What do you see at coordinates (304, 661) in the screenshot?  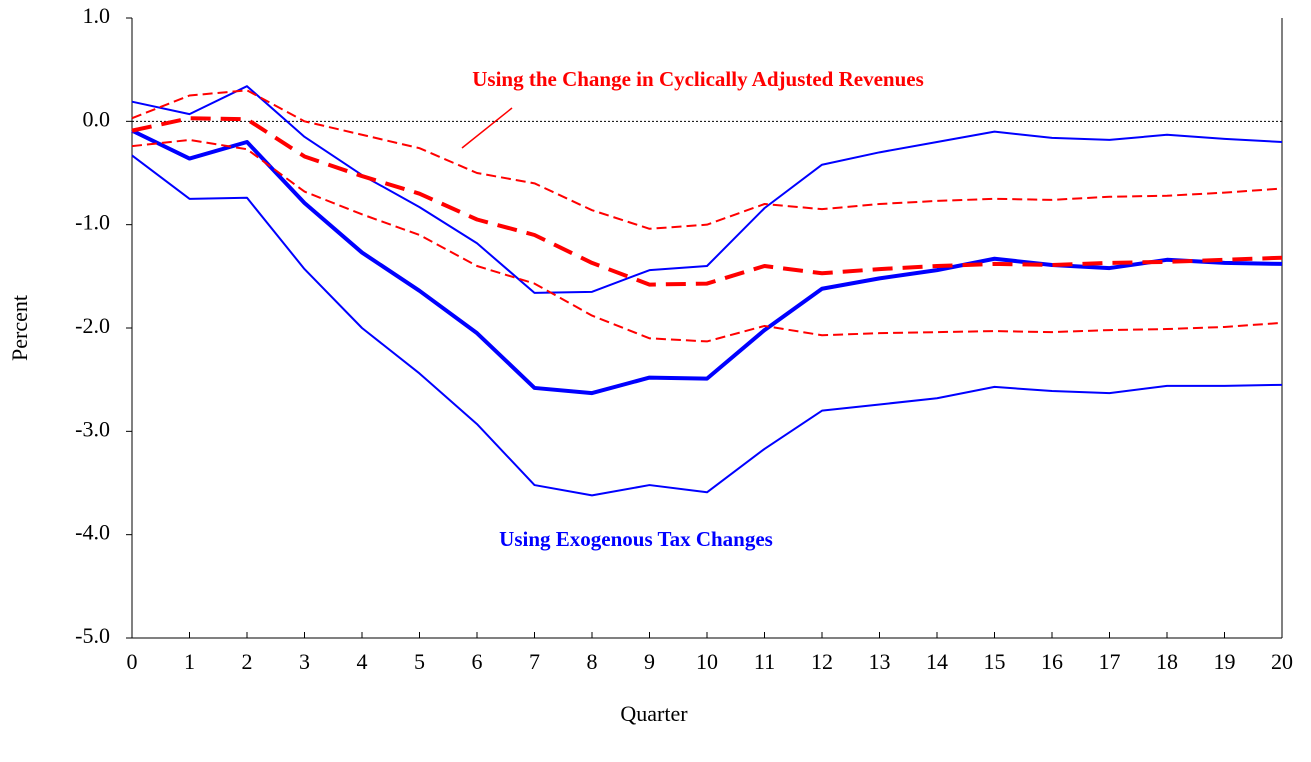 I see `x-tick-label: 3` at bounding box center [304, 661].